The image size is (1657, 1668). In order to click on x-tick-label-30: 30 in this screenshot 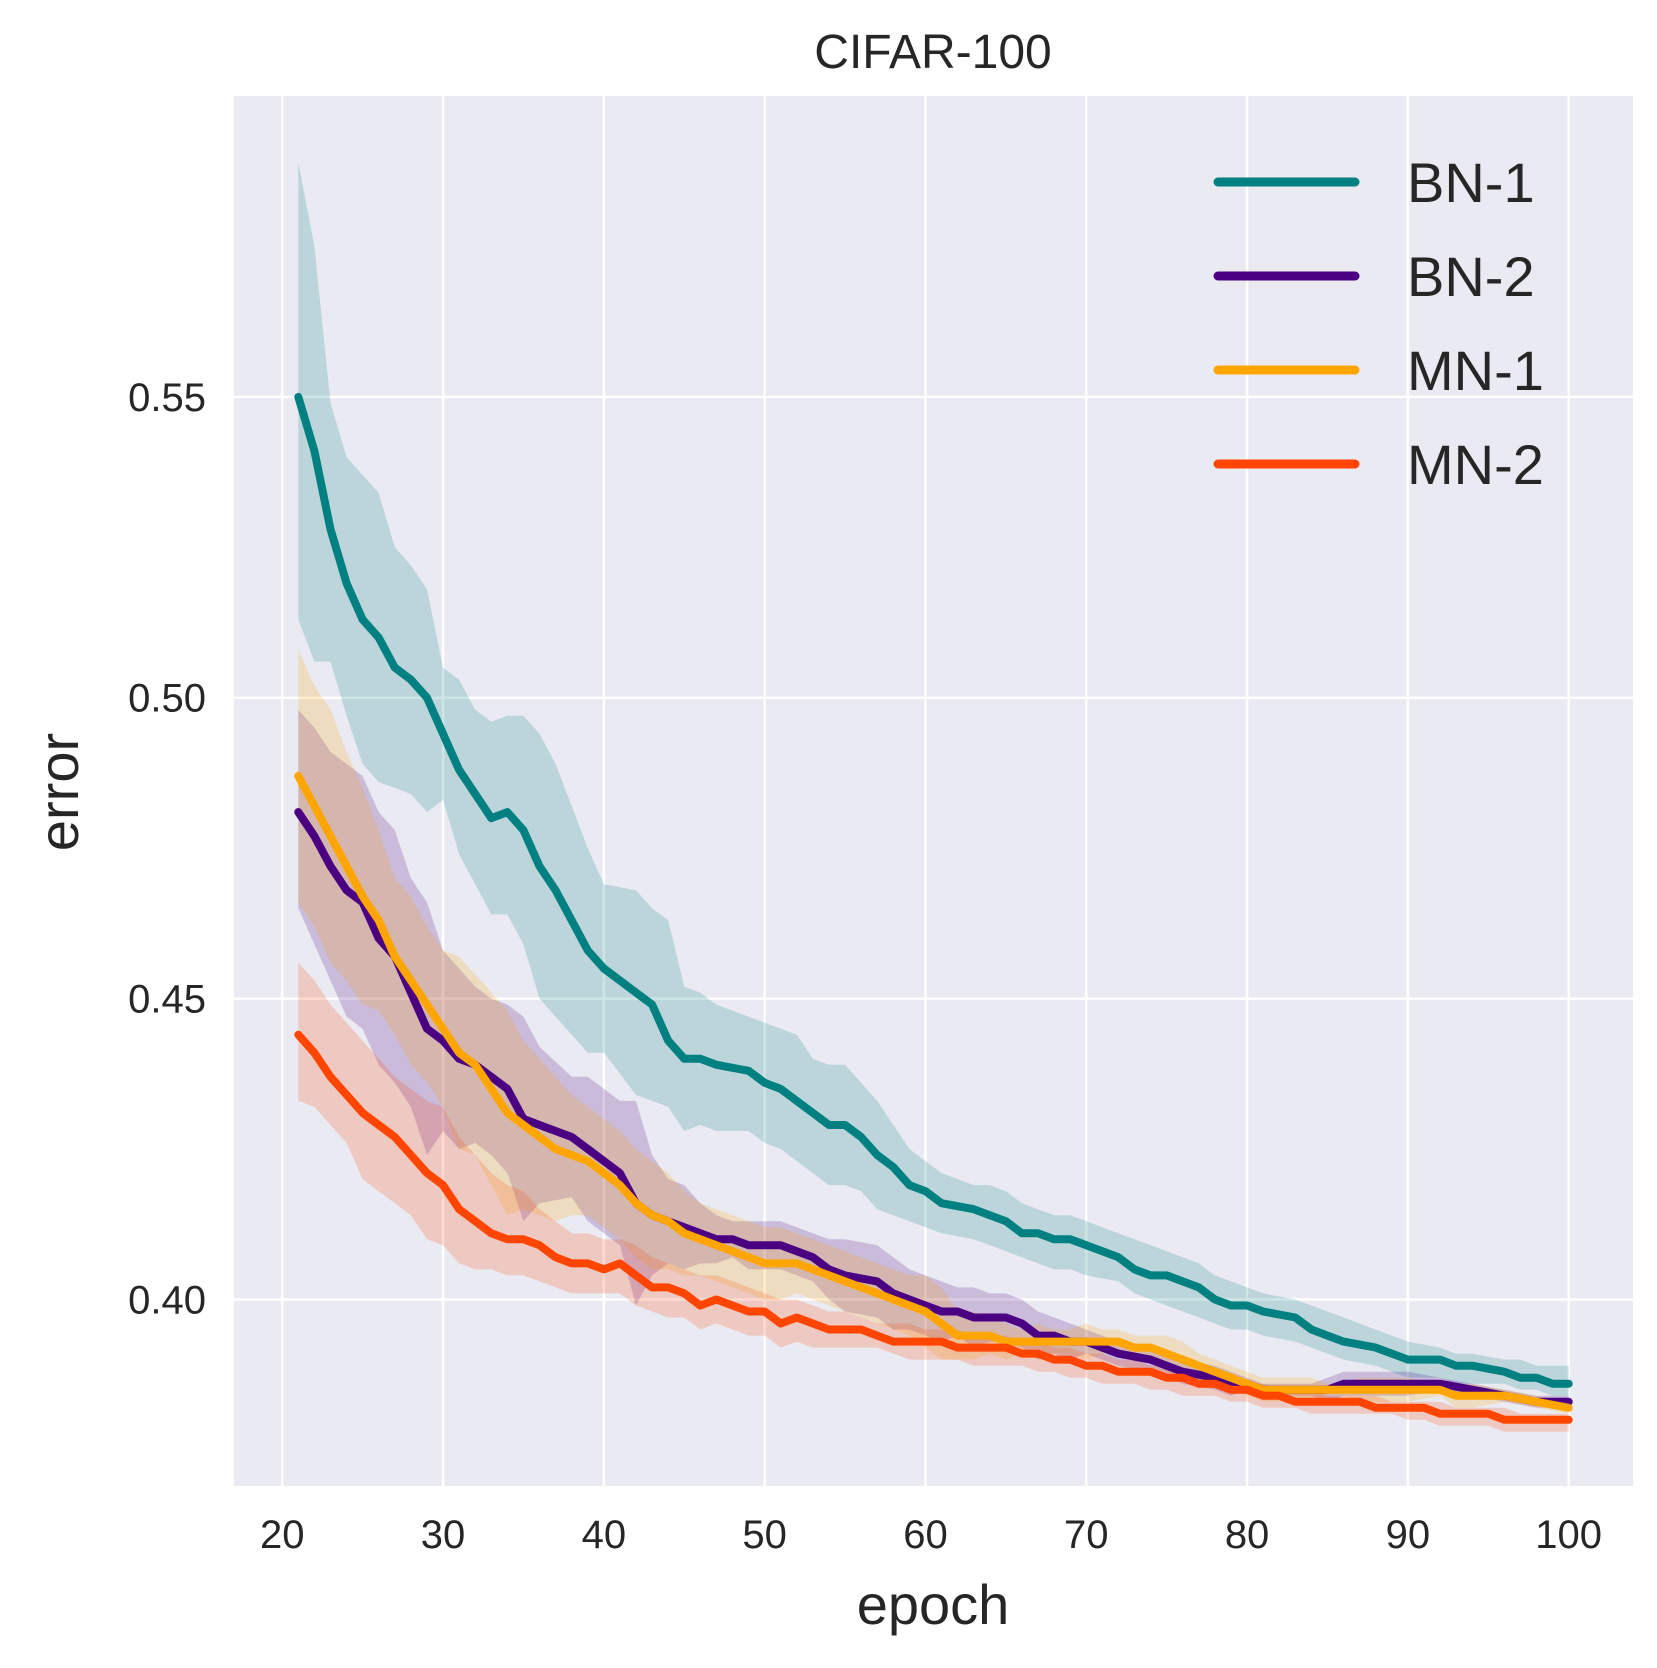, I will do `click(443, 1535)`.